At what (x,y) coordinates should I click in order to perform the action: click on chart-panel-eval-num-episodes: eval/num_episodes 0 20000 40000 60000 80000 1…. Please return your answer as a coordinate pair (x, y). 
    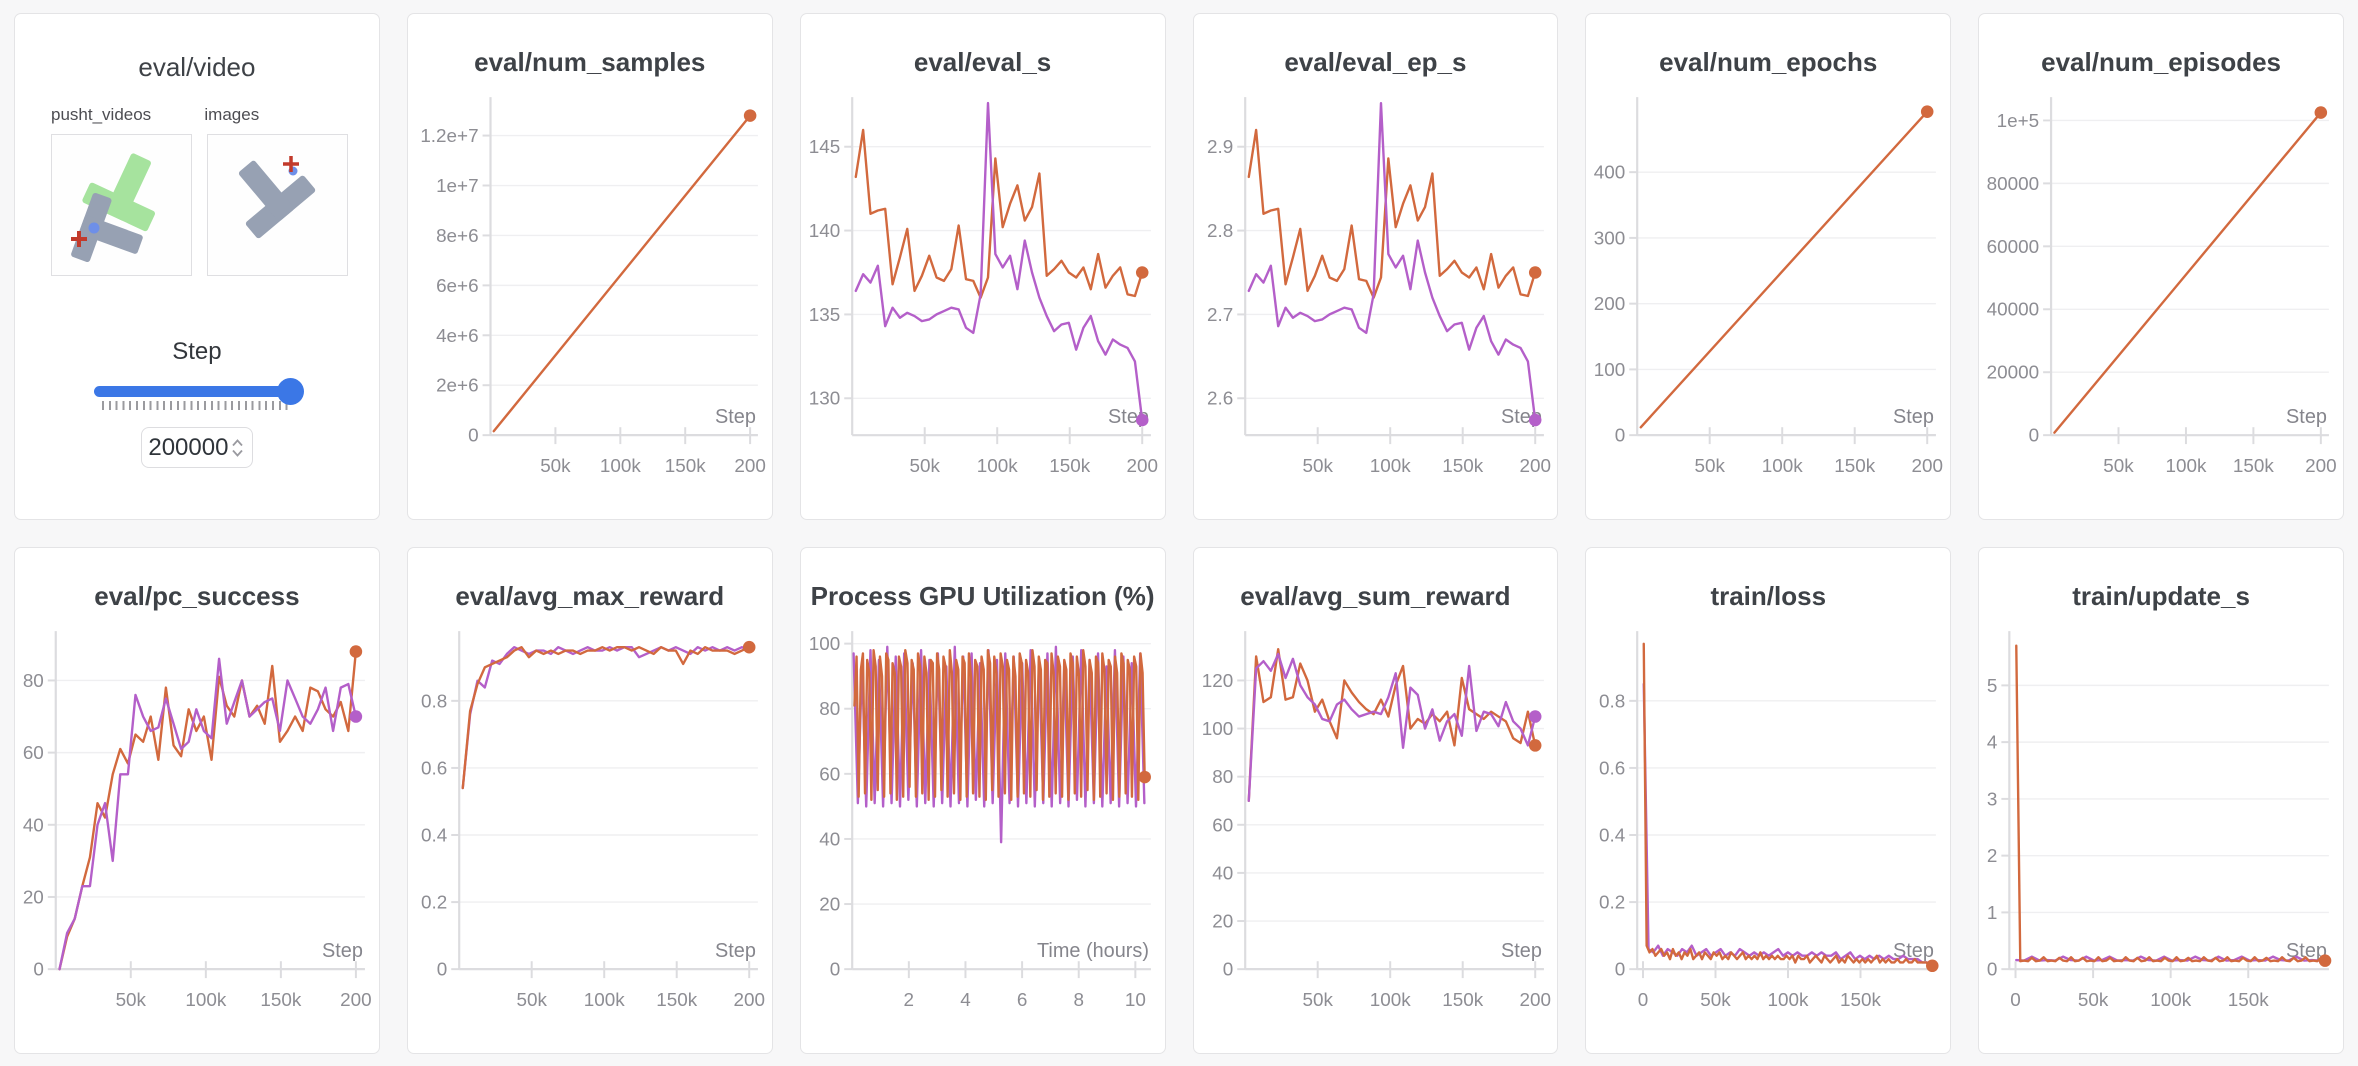
    Looking at the image, I should click on (2161, 266).